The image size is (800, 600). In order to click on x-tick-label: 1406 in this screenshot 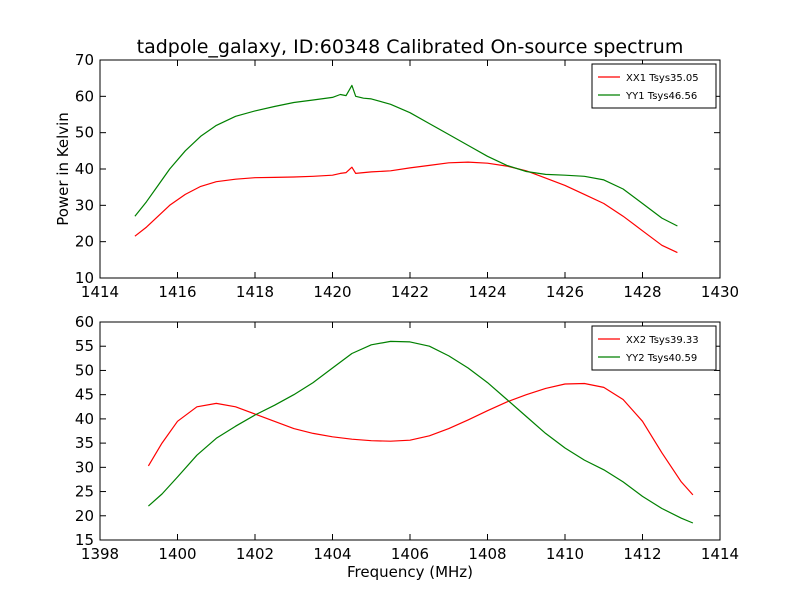, I will do `click(410, 554)`.